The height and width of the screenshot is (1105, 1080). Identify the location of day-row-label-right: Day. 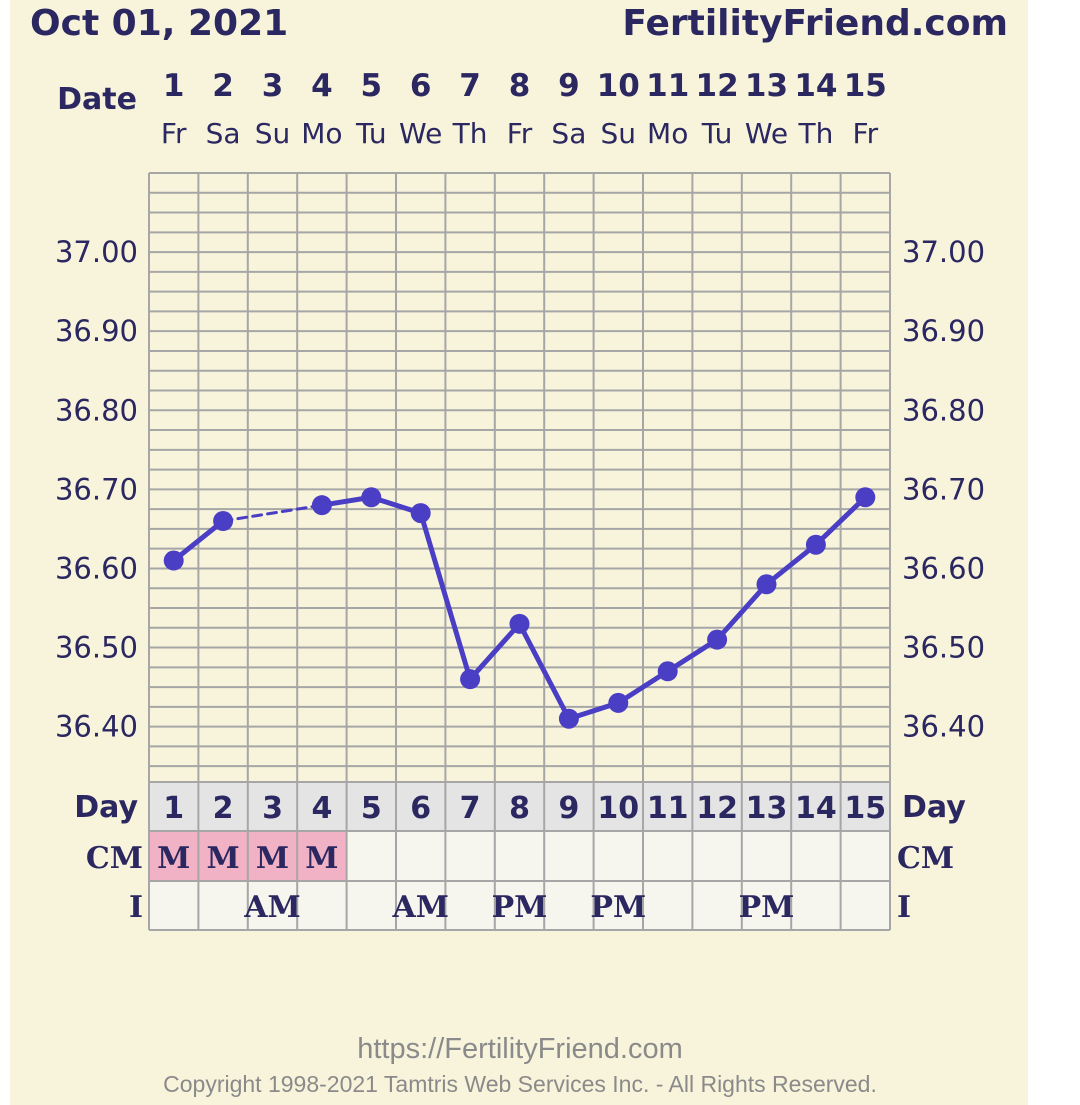
(934, 807).